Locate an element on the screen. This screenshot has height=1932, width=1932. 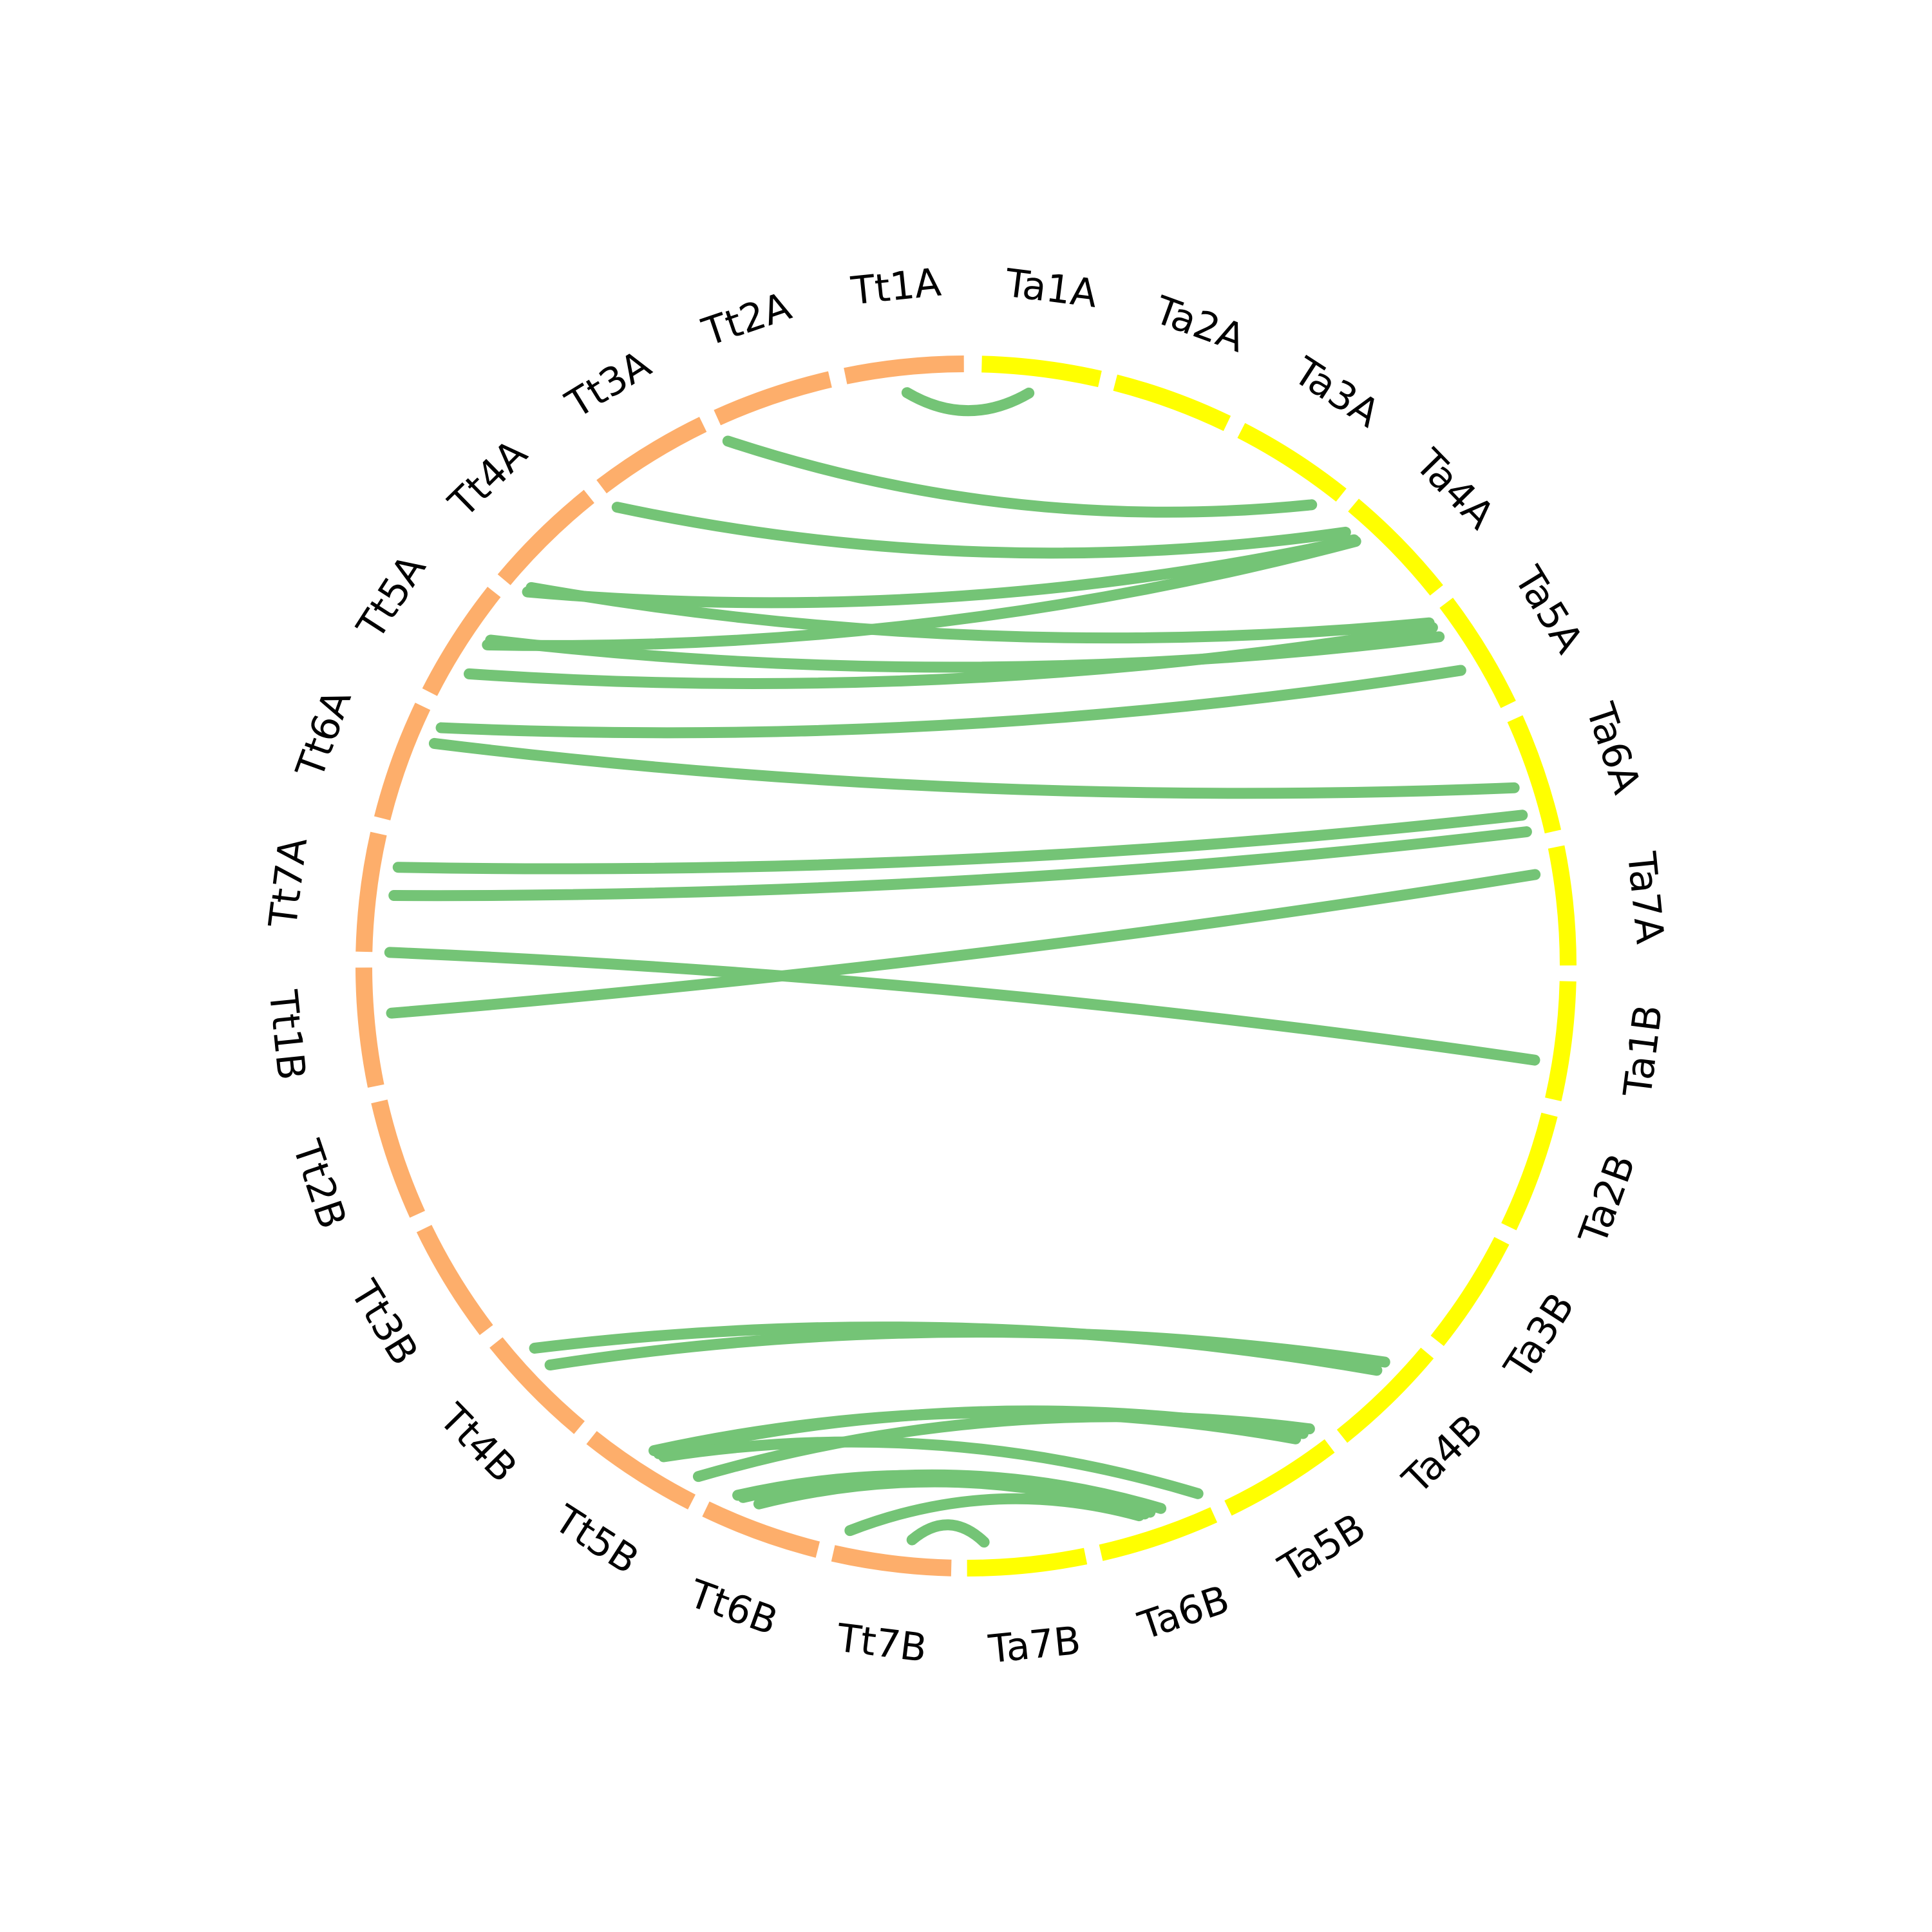
chromosome-segment-tt4b is located at coordinates (537, 1385).